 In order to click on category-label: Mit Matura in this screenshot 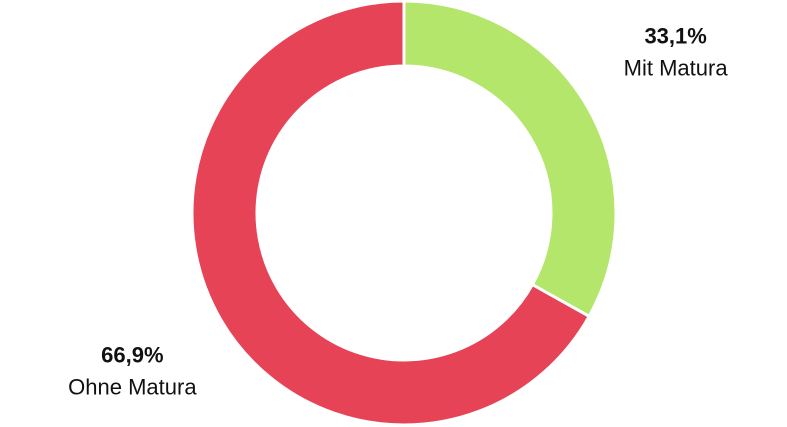, I will do `click(676, 67)`.